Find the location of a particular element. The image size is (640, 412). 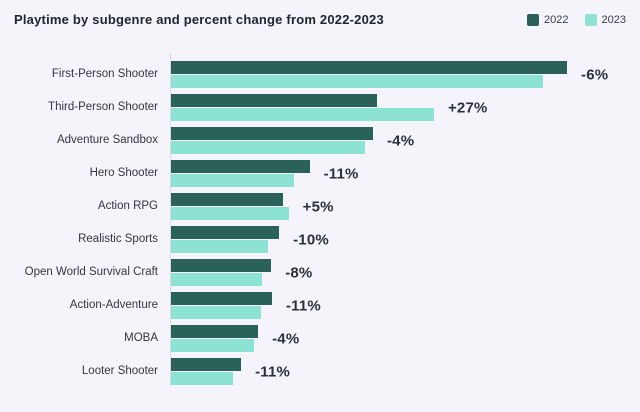

chart-row: Looter Shooter -11% is located at coordinates (320, 371).